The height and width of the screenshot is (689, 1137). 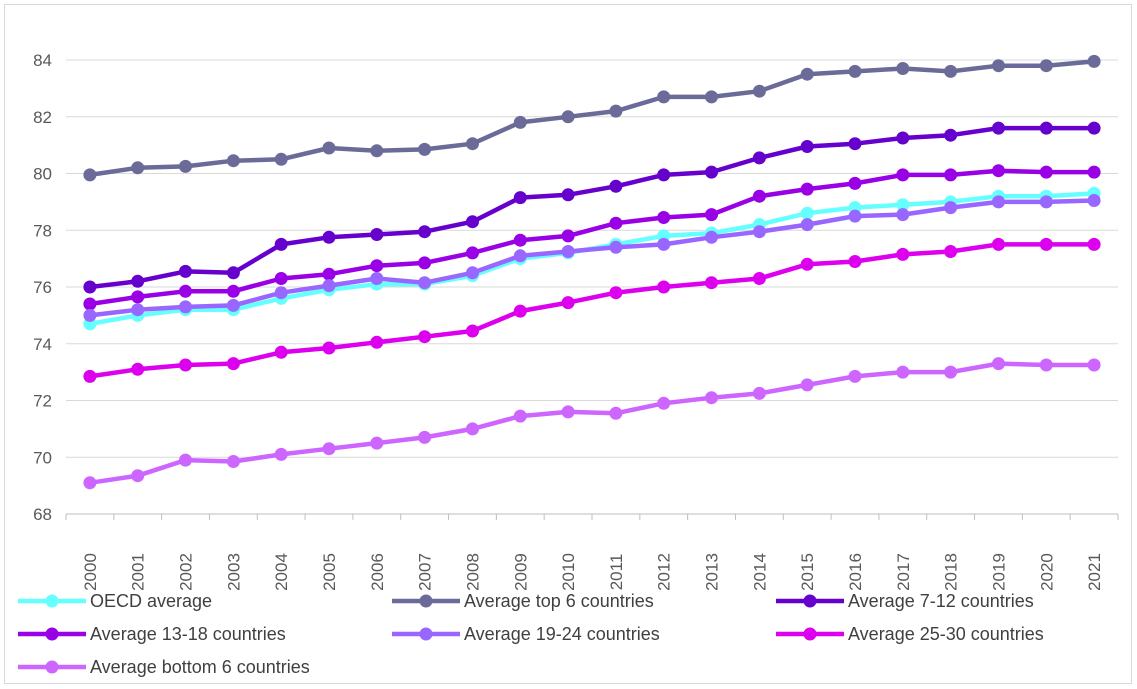 What do you see at coordinates (42, 174) in the screenshot?
I see `y-tick-label: 80` at bounding box center [42, 174].